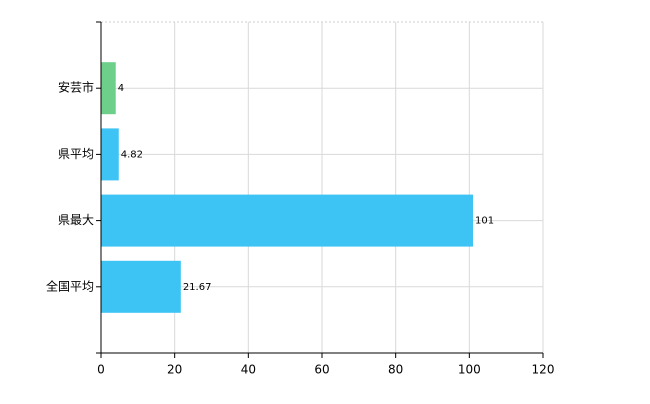 This screenshot has width=650, height=404. I want to click on y-tick-label: 全国平均, so click(70, 285).